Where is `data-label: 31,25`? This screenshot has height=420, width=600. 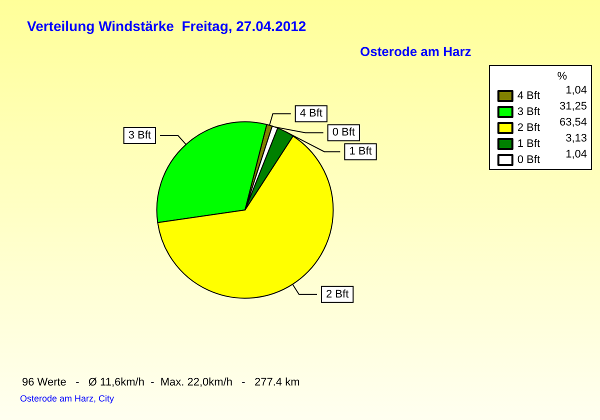 data-label: 31,25 is located at coordinates (573, 106).